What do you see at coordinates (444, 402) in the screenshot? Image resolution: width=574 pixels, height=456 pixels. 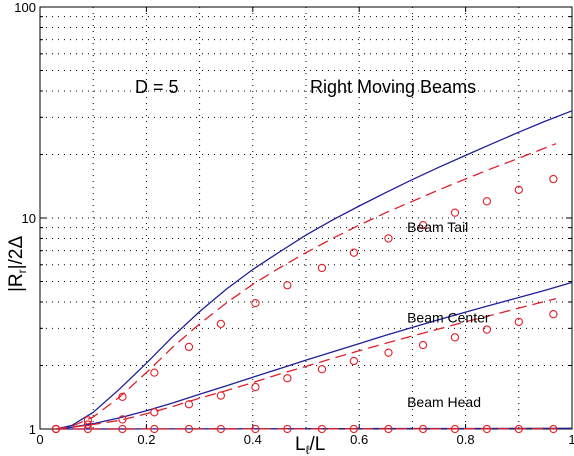 I see `beam-head-label: Beam Head` at bounding box center [444, 402].